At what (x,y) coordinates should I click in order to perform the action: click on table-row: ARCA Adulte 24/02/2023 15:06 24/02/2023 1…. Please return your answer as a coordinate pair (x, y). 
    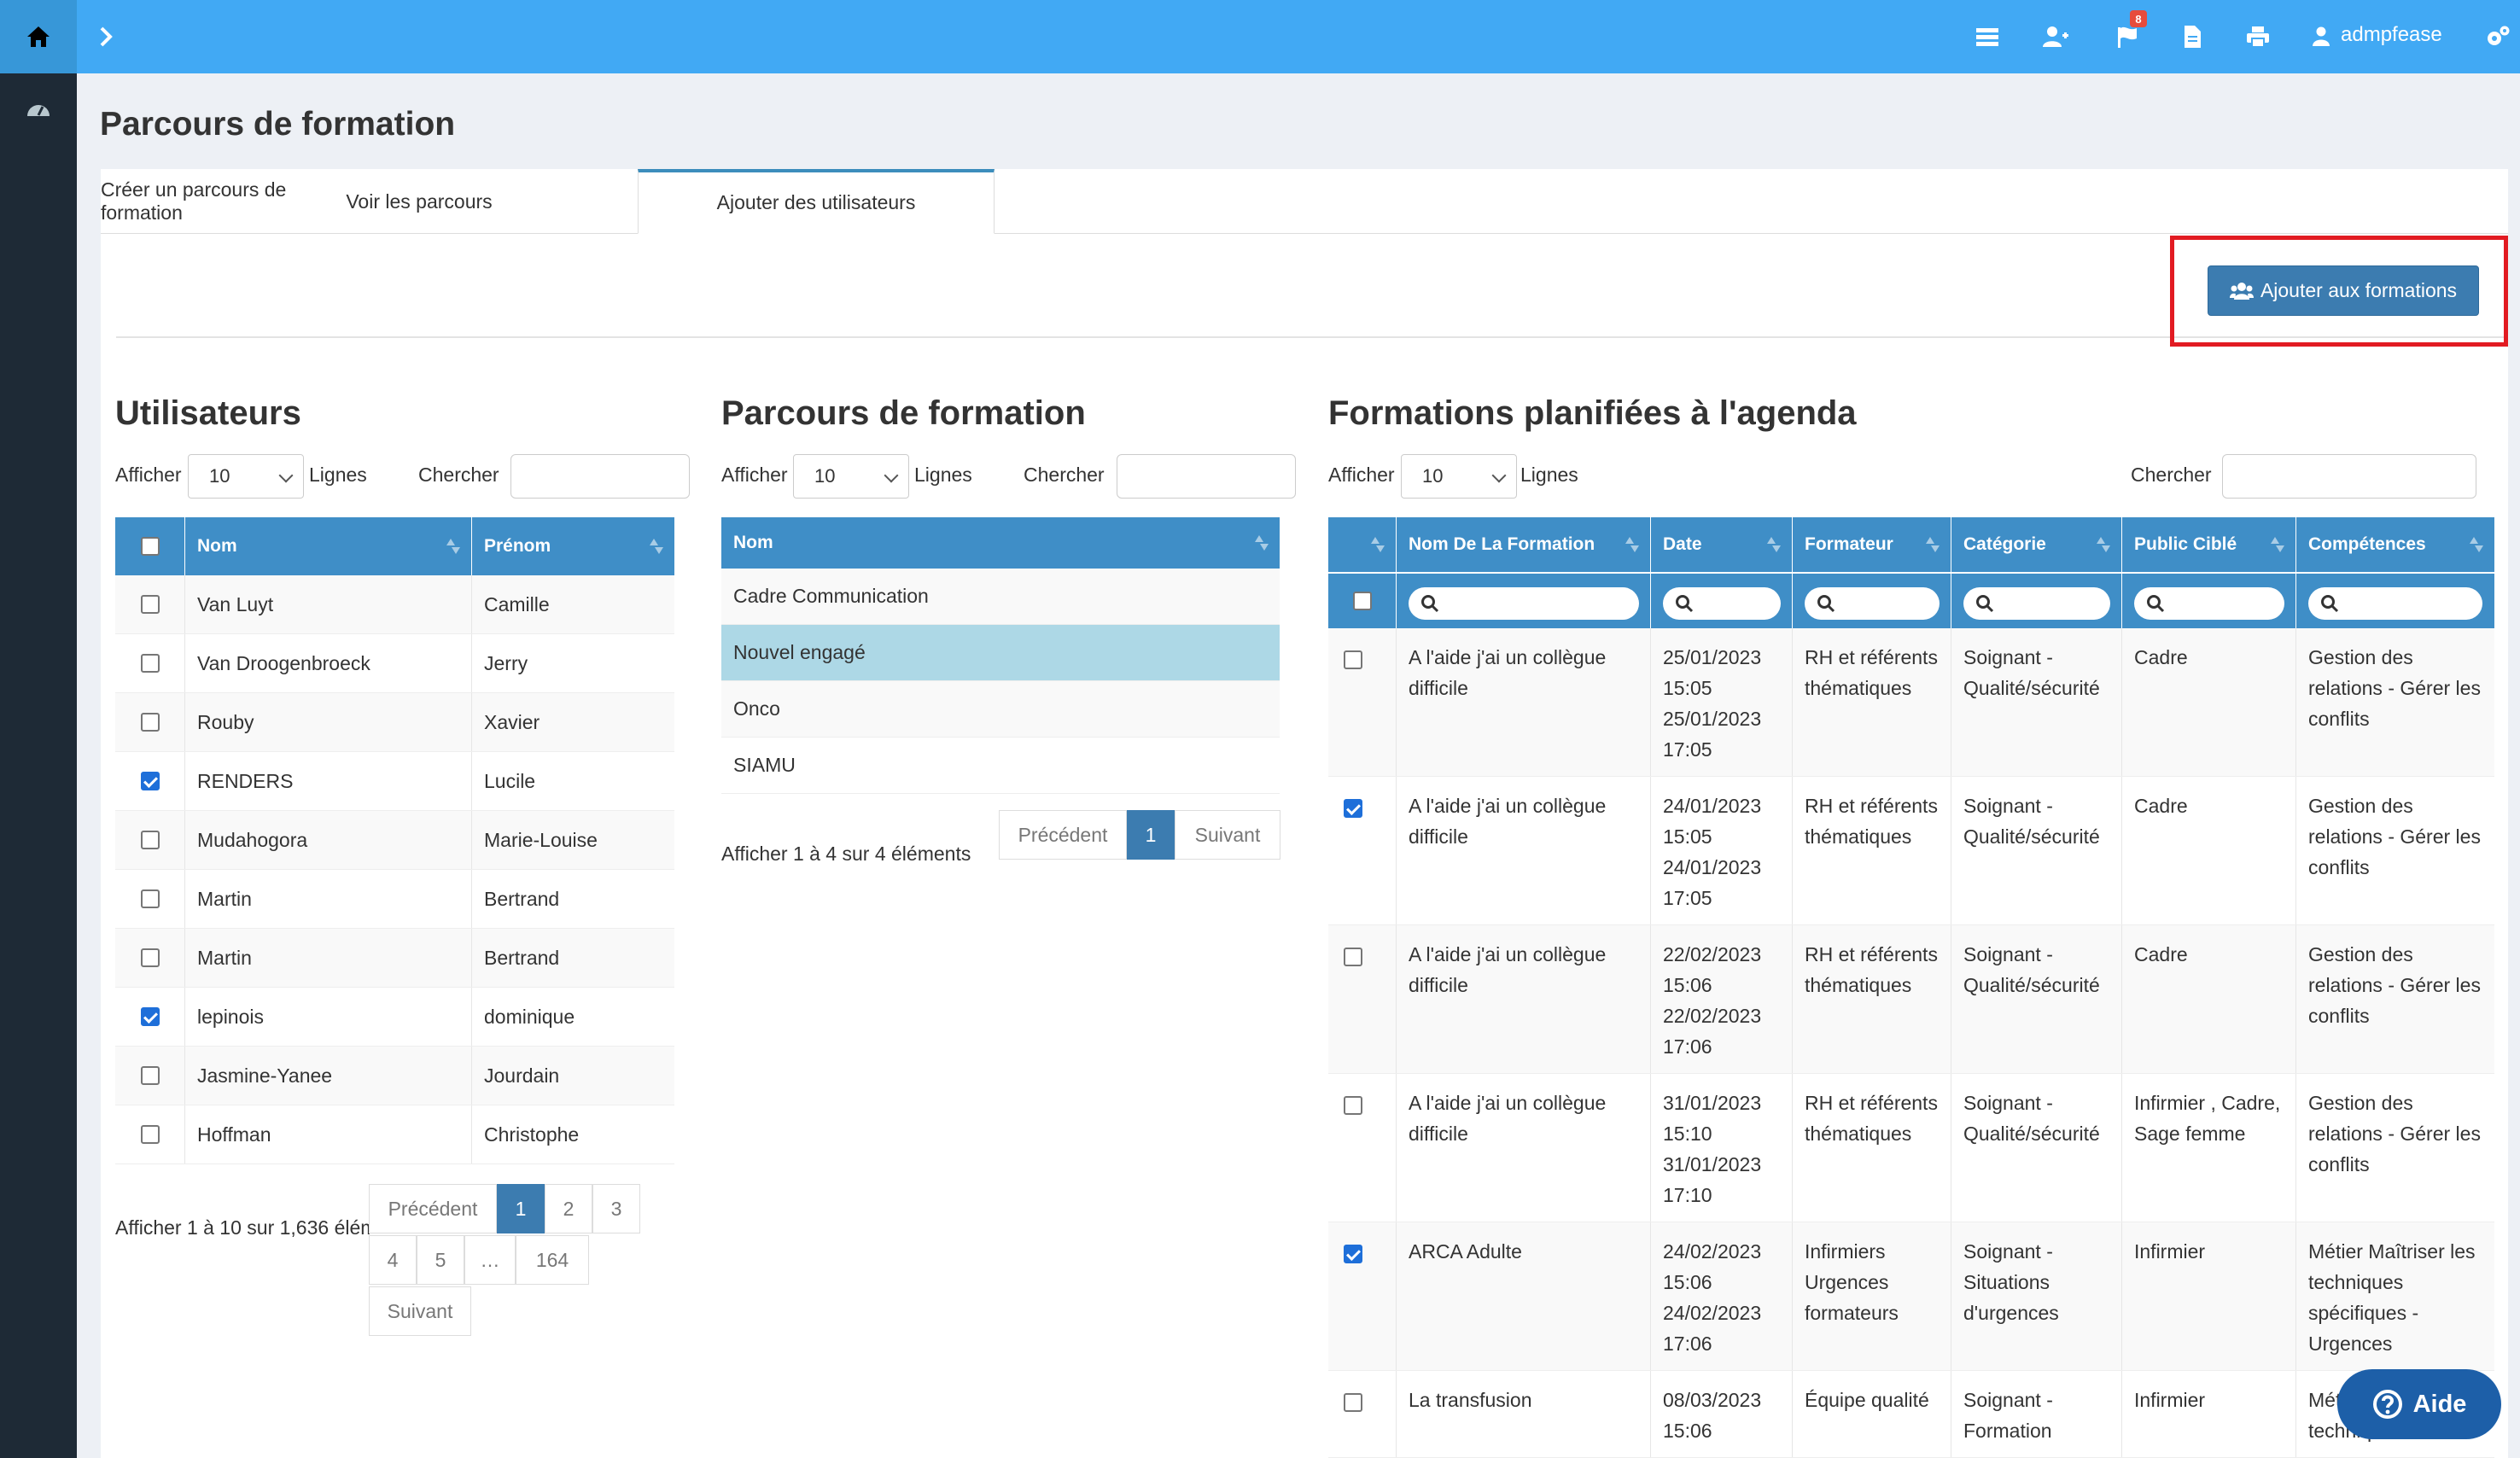
    Looking at the image, I should click on (1911, 1296).